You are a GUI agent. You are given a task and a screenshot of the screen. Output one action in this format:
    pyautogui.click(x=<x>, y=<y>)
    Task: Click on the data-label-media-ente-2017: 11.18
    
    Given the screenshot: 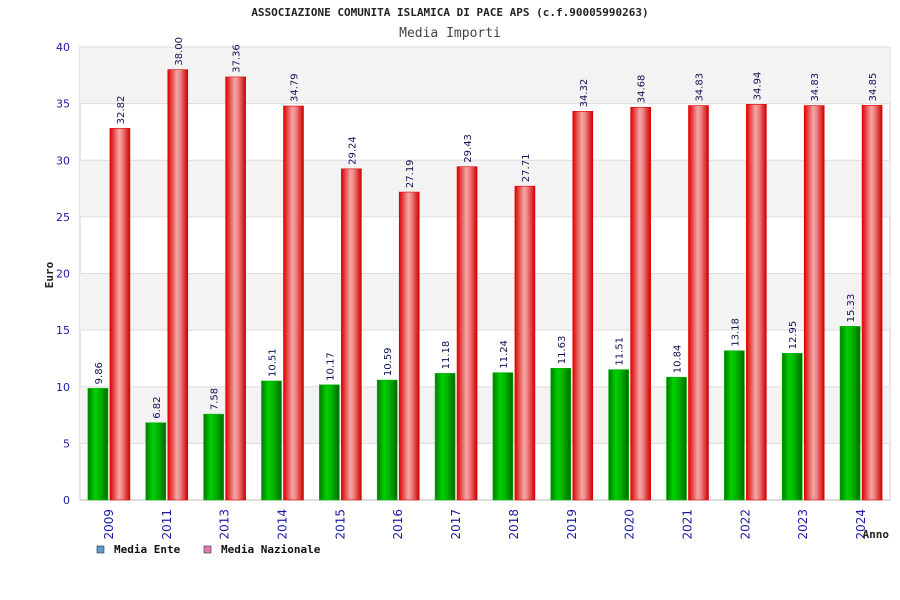 What is the action you would take?
    pyautogui.click(x=446, y=355)
    